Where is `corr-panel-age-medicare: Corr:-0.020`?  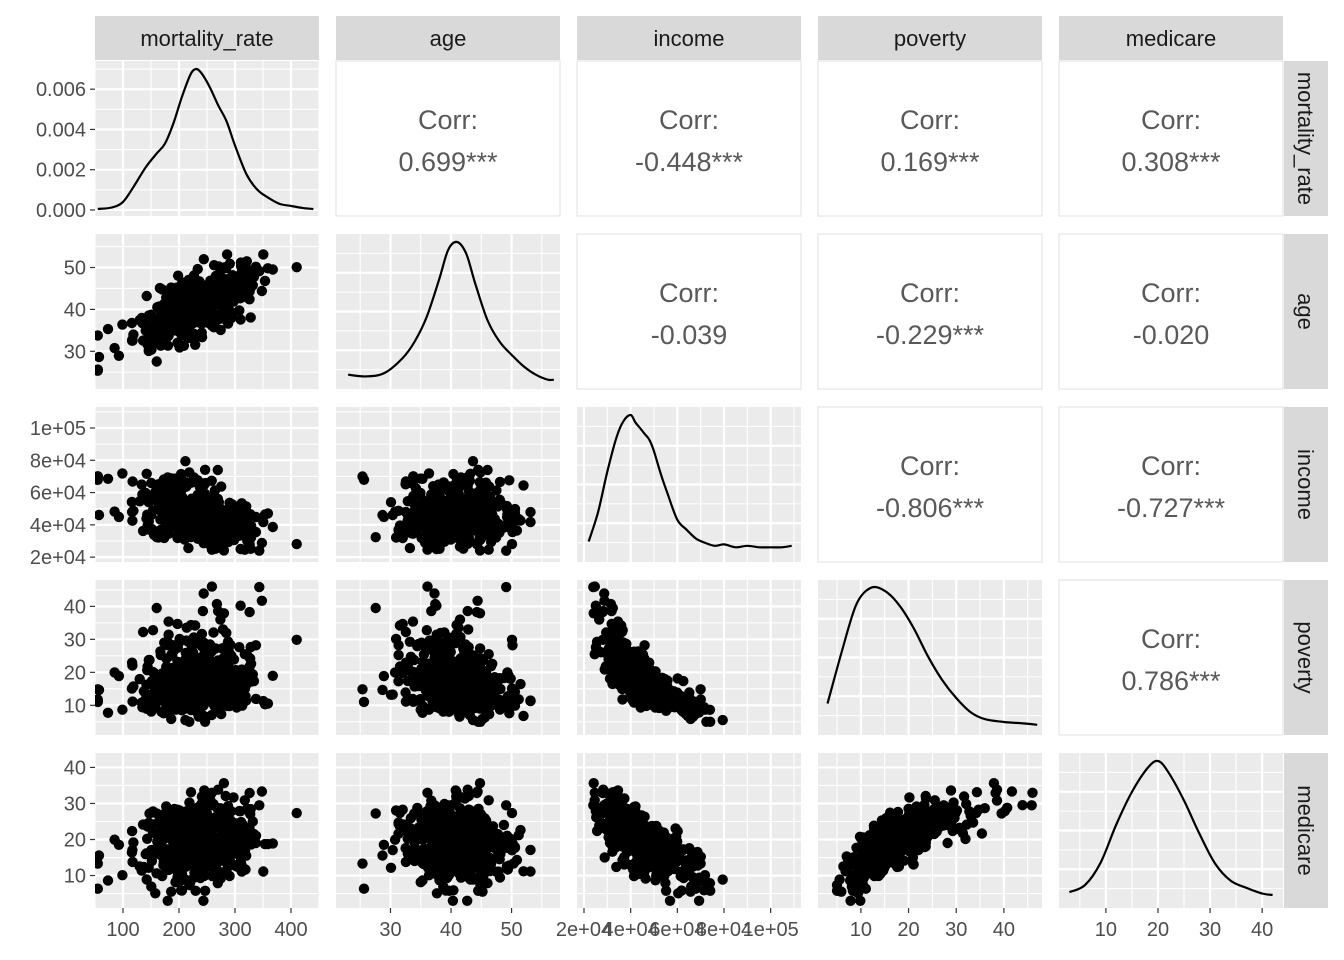 corr-panel-age-medicare: Corr:-0.020 is located at coordinates (1171, 311).